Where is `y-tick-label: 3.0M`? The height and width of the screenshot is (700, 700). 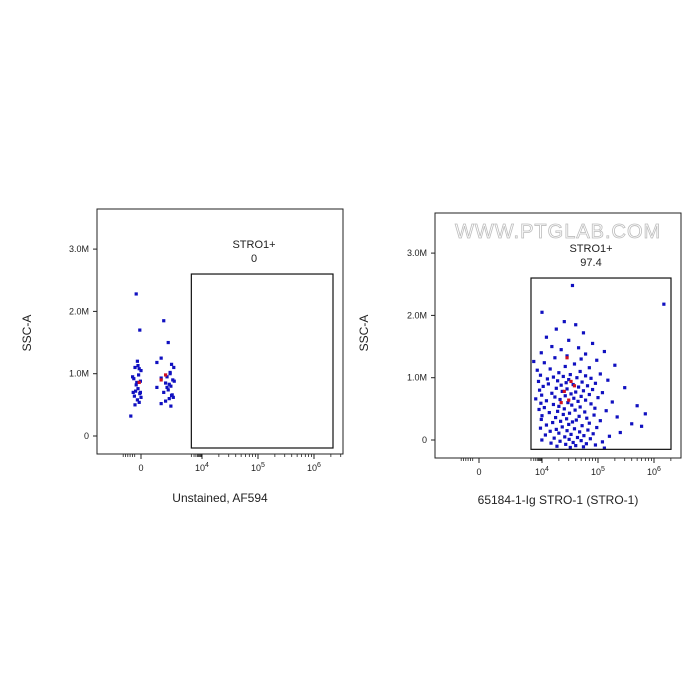
y-tick-label: 3.0M is located at coordinates (417, 253).